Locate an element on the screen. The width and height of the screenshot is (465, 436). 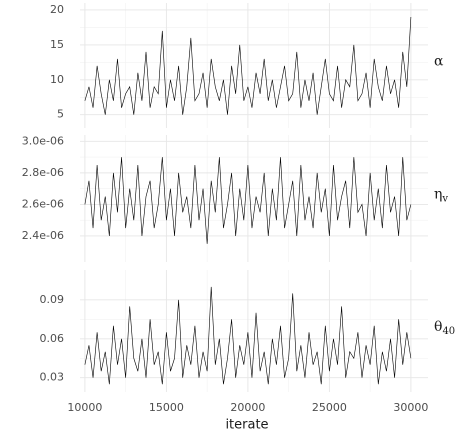
y-tick-label: 15 is located at coordinates (57, 44).